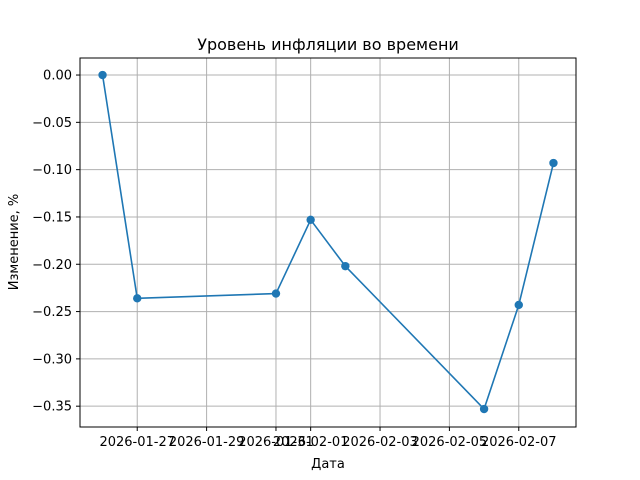  What do you see at coordinates (14, 242) in the screenshot?
I see `y-axis-label: Изменение, %` at bounding box center [14, 242].